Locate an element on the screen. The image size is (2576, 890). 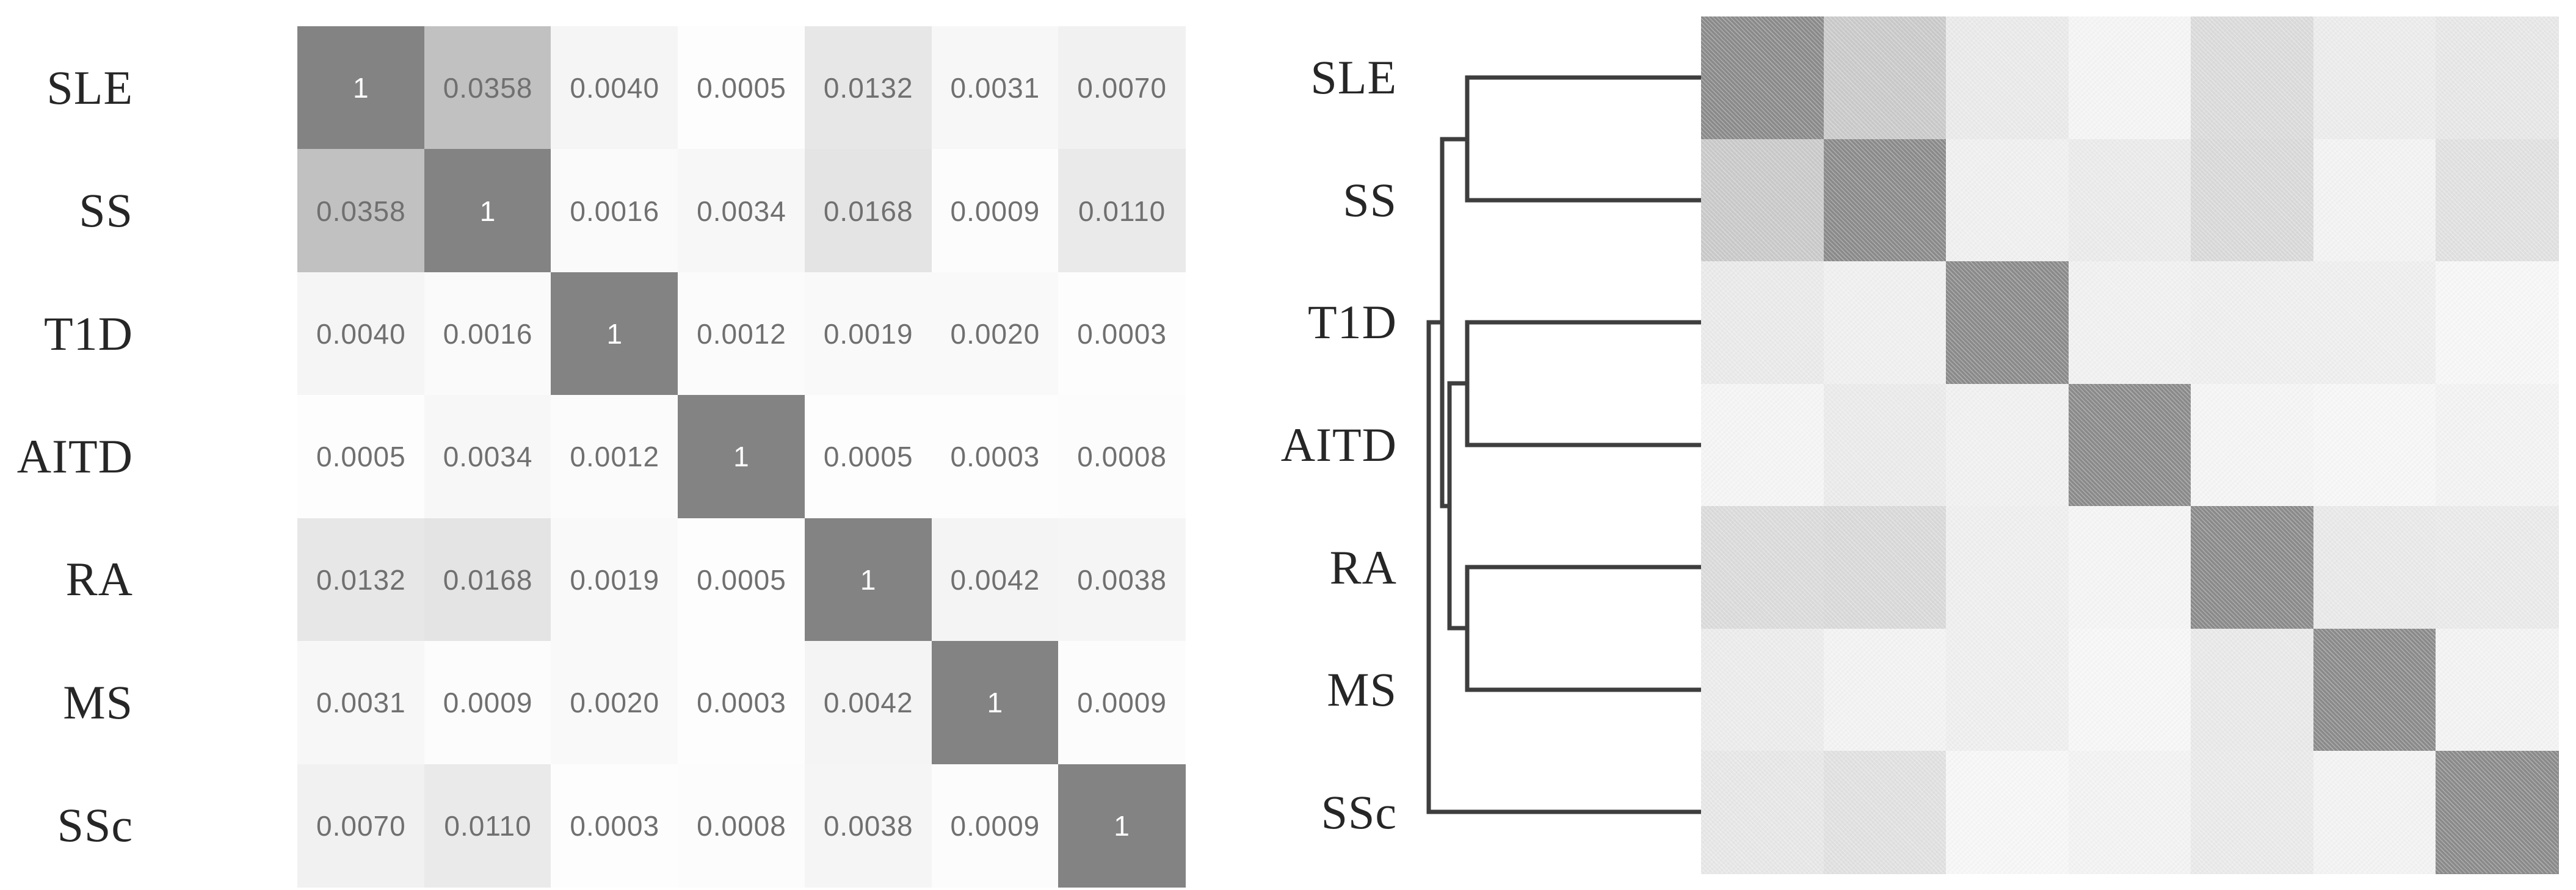
matrix-cell-aitd-t1d: 0.0012 is located at coordinates (615, 457).